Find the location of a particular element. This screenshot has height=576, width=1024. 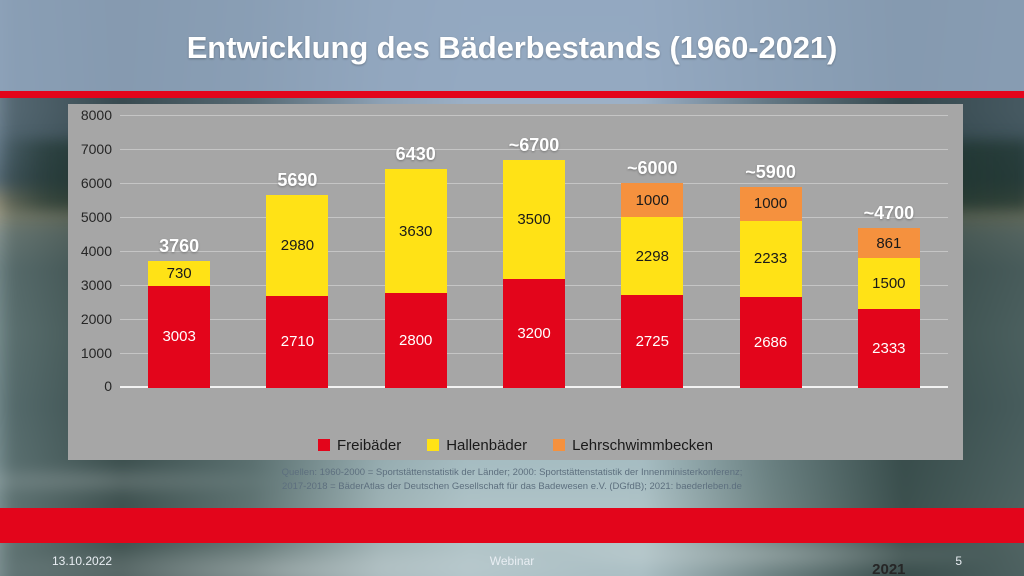

chart-bar-segment: 2725 is located at coordinates (652, 341).